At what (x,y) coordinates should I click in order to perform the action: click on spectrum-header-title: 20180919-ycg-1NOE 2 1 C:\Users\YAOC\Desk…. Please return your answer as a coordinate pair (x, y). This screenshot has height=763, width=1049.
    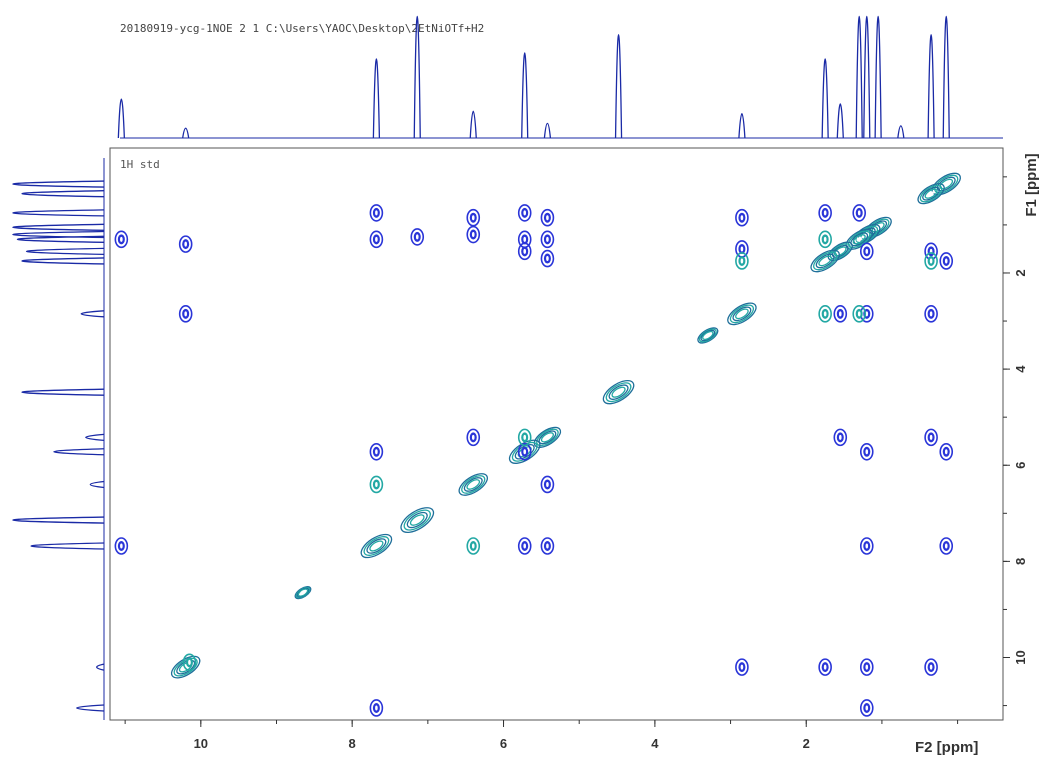
    Looking at the image, I should click on (302, 28).